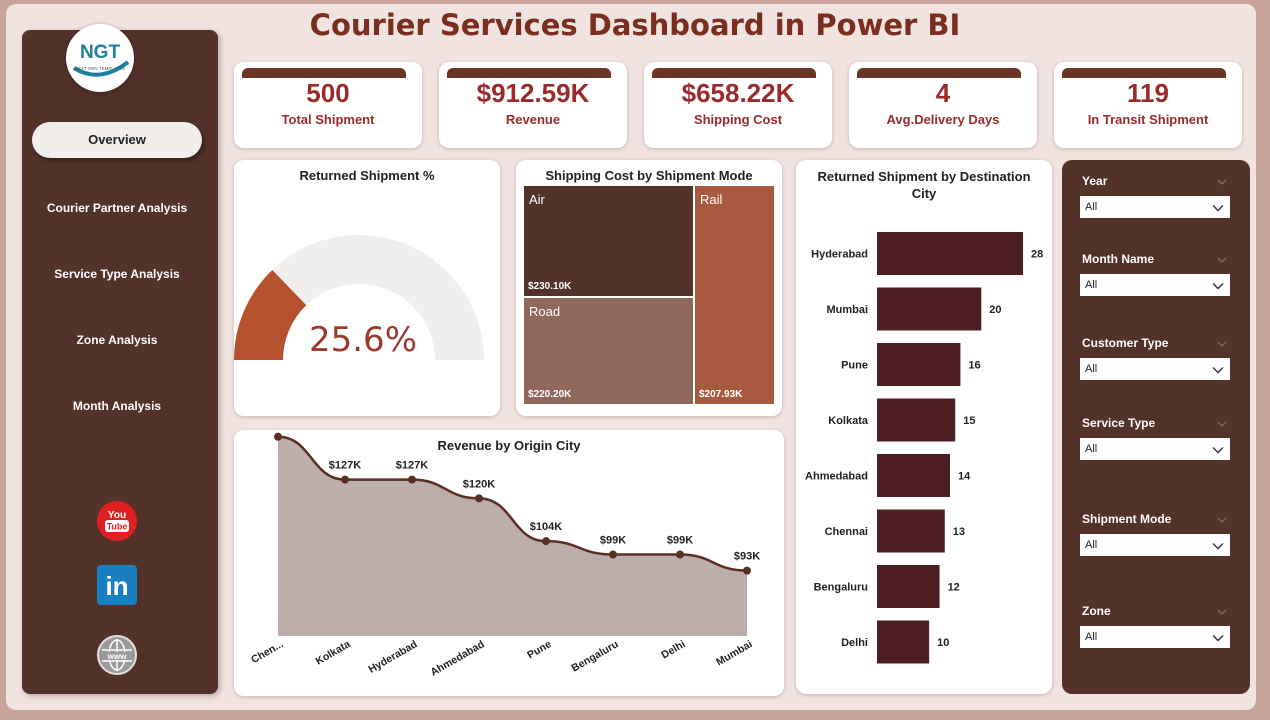  I want to click on slicer-service-type-dropdown: All, so click(1155, 449).